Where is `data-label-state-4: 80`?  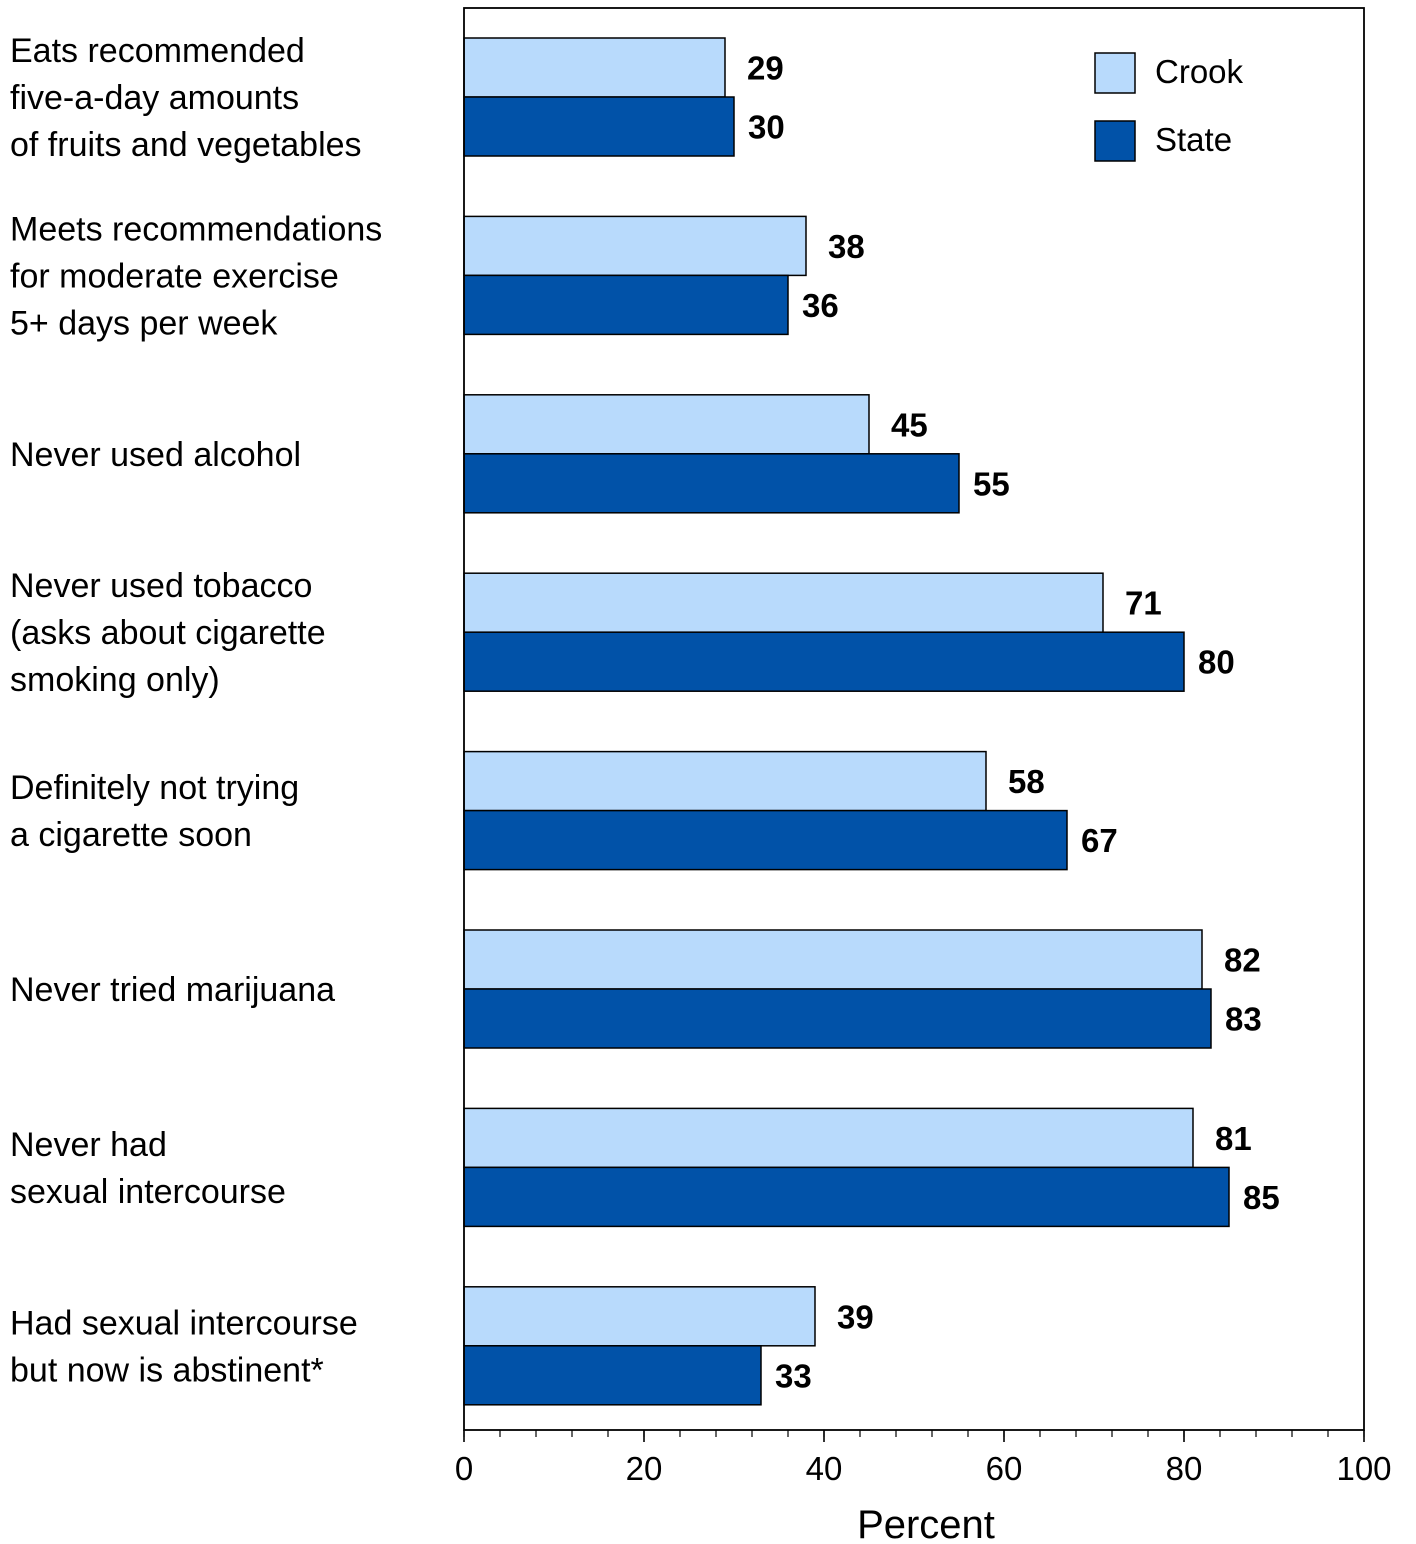 data-label-state-4: 80 is located at coordinates (1216, 662).